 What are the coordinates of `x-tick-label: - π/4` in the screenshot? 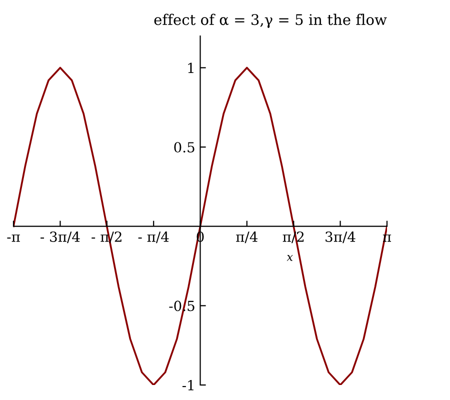 It's located at (153, 237).